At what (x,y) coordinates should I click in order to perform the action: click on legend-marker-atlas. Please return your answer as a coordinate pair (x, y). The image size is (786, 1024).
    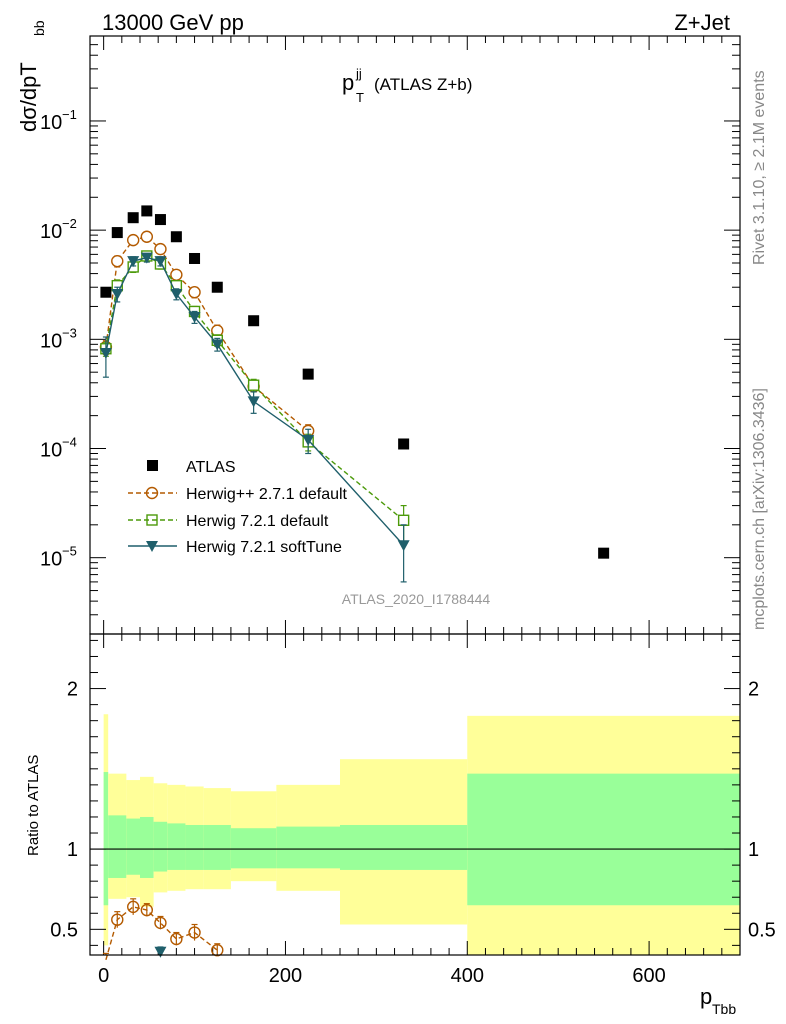
    Looking at the image, I should click on (152, 465).